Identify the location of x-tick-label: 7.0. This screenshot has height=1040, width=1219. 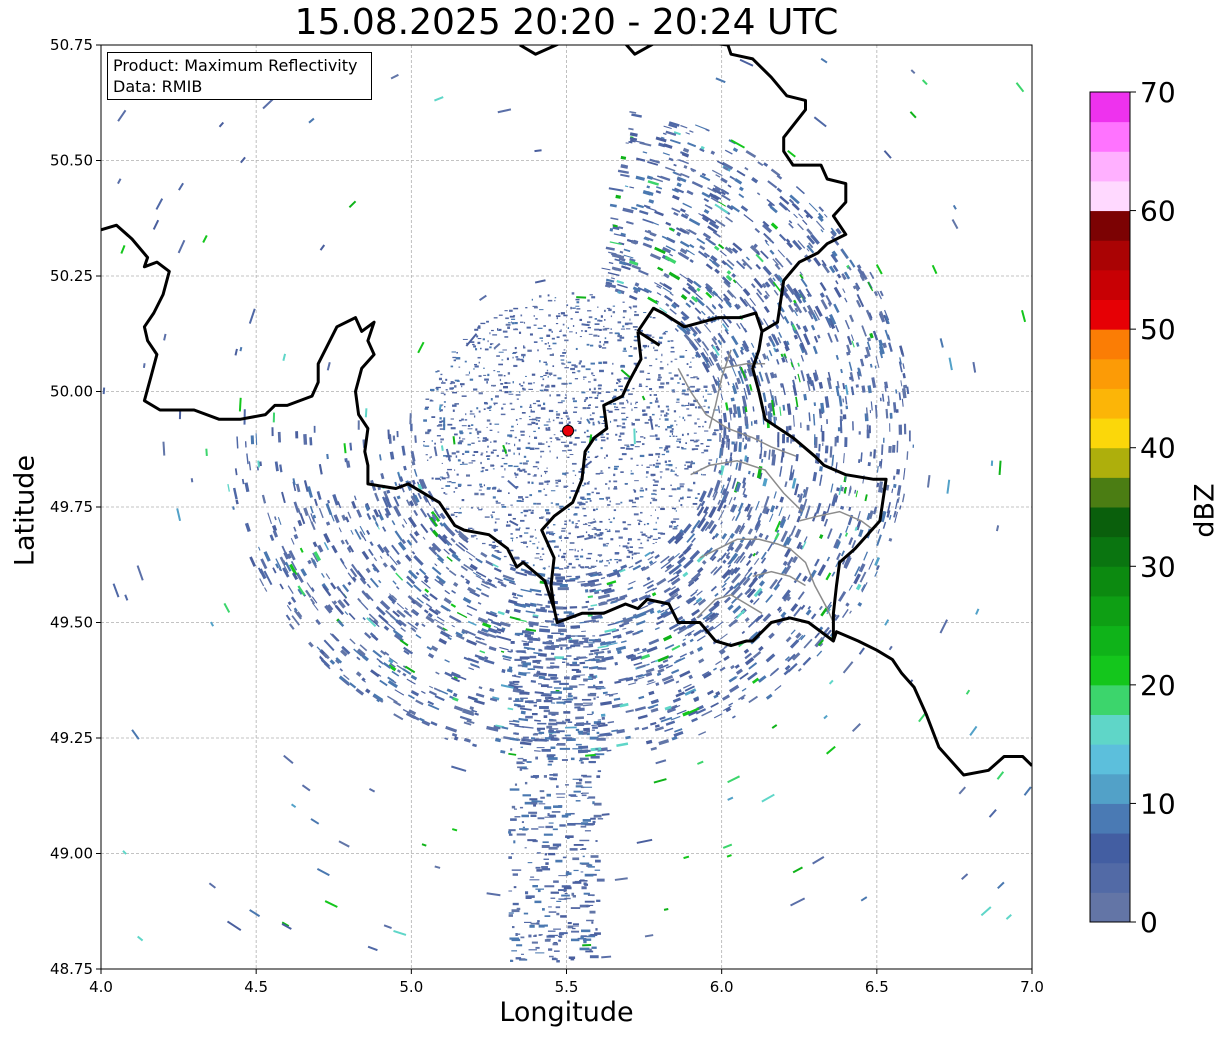
(1032, 987).